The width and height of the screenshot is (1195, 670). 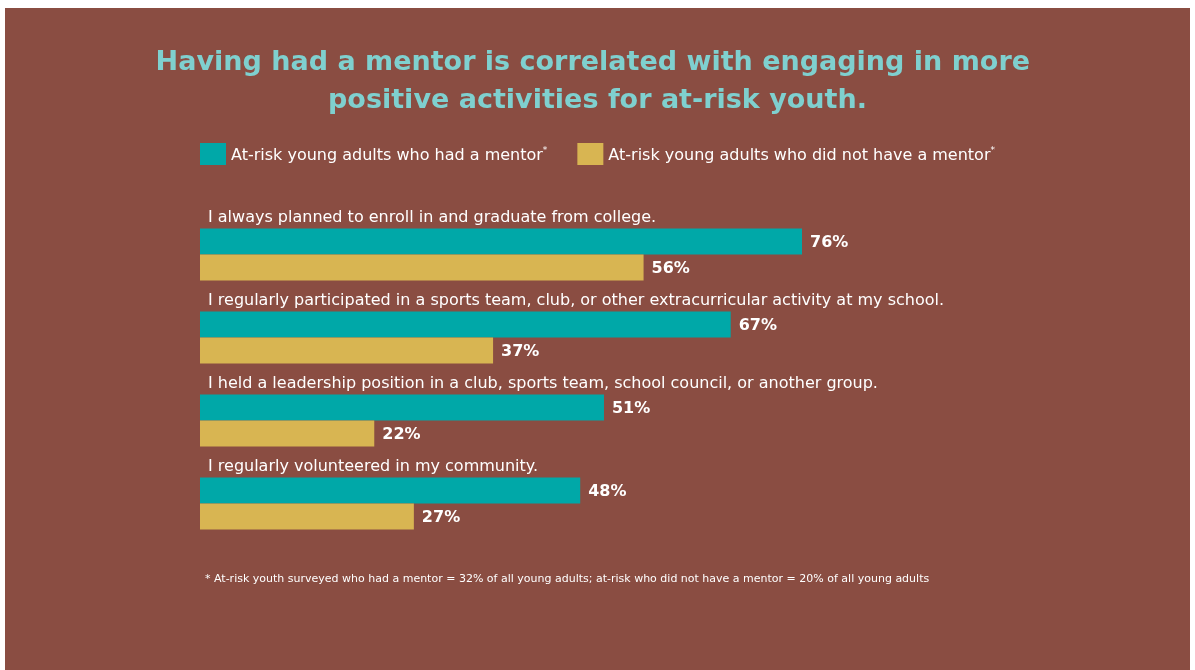 What do you see at coordinates (567, 578) in the screenshot?
I see `text: * At-risk youth surveyed who had a mentor = 32% of all young adults; at-risk who did not have a mentor = 20% of all young adults` at bounding box center [567, 578].